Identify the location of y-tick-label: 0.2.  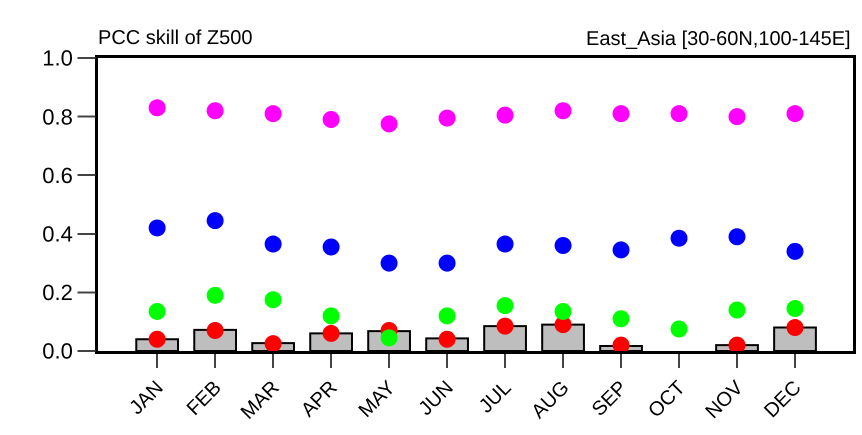
(57, 293).